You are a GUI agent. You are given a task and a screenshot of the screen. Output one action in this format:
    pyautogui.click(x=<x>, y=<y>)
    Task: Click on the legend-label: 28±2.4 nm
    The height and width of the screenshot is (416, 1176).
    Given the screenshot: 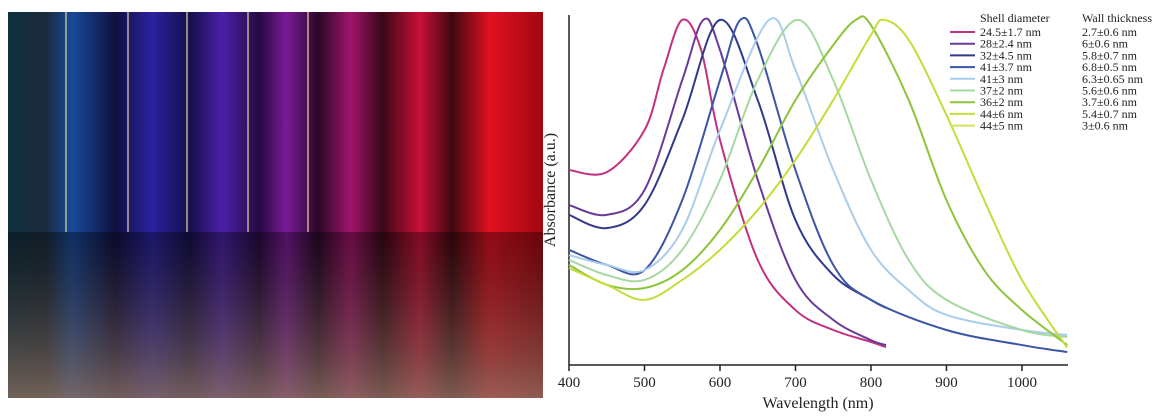 What is the action you would take?
    pyautogui.click(x=1006, y=44)
    